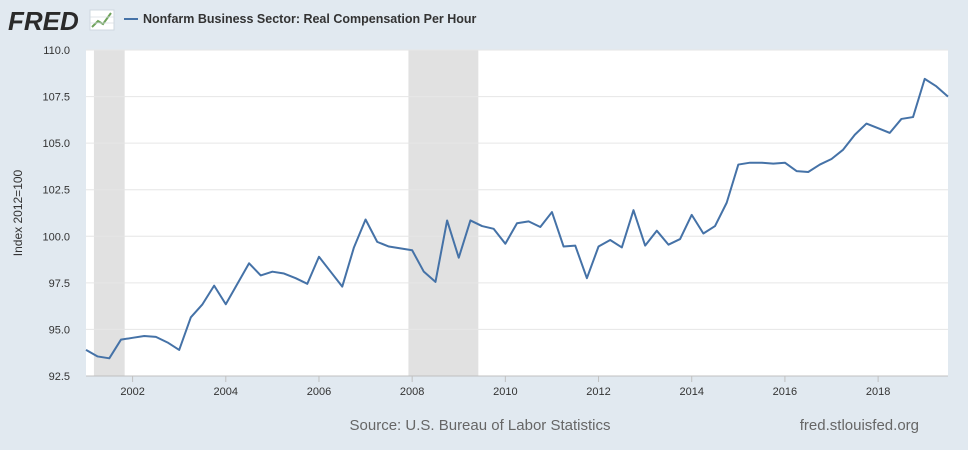  I want to click on y-tick-label: 95.0, so click(59, 330).